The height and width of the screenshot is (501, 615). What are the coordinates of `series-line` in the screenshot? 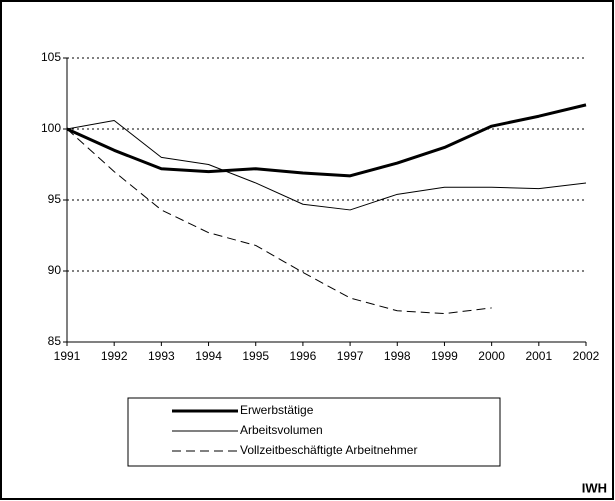 It's located at (326, 140).